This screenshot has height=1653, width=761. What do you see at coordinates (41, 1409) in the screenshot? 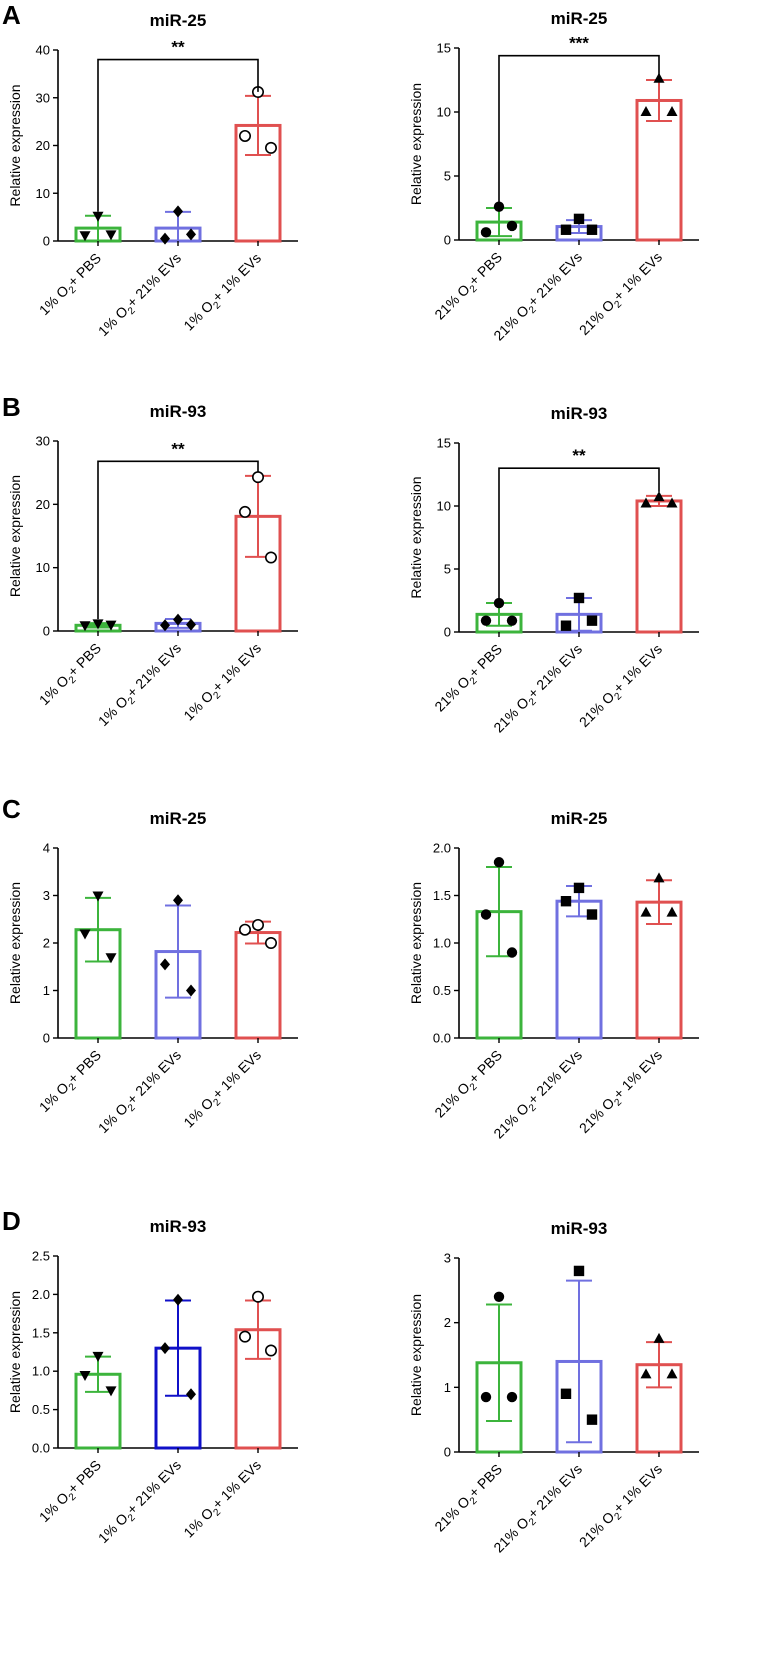
I see `y-tick-label: 0.5` at bounding box center [41, 1409].